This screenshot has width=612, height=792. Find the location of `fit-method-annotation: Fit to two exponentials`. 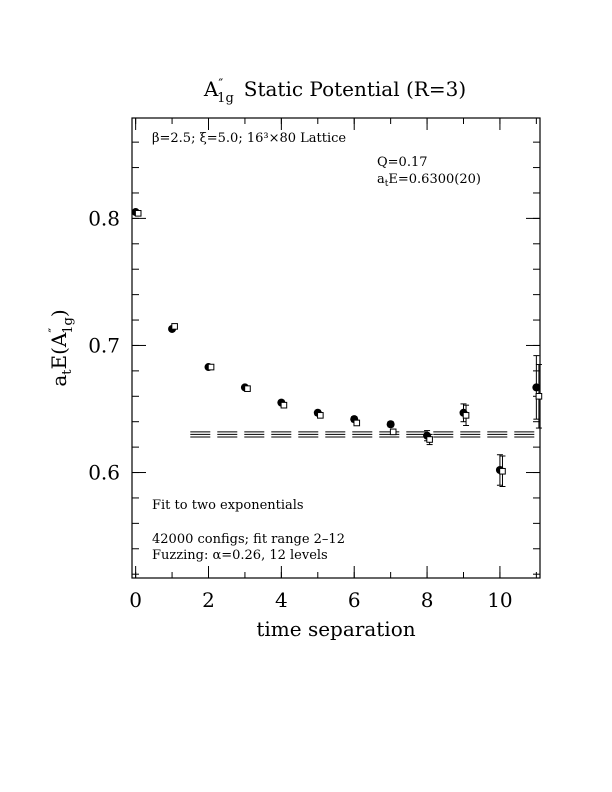

fit-method-annotation: Fit to two exponentials is located at coordinates (228, 505).